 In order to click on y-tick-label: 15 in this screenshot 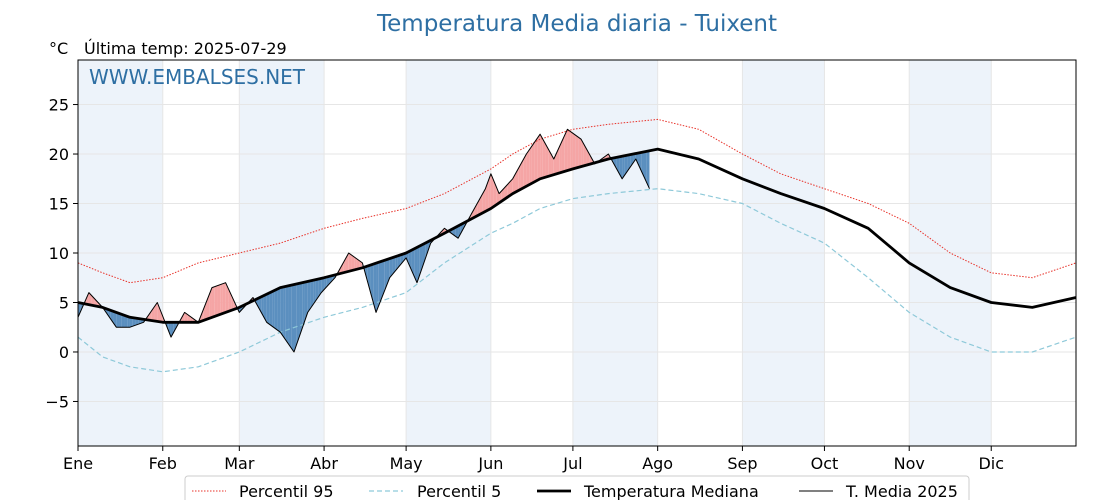, I will do `click(59, 204)`.